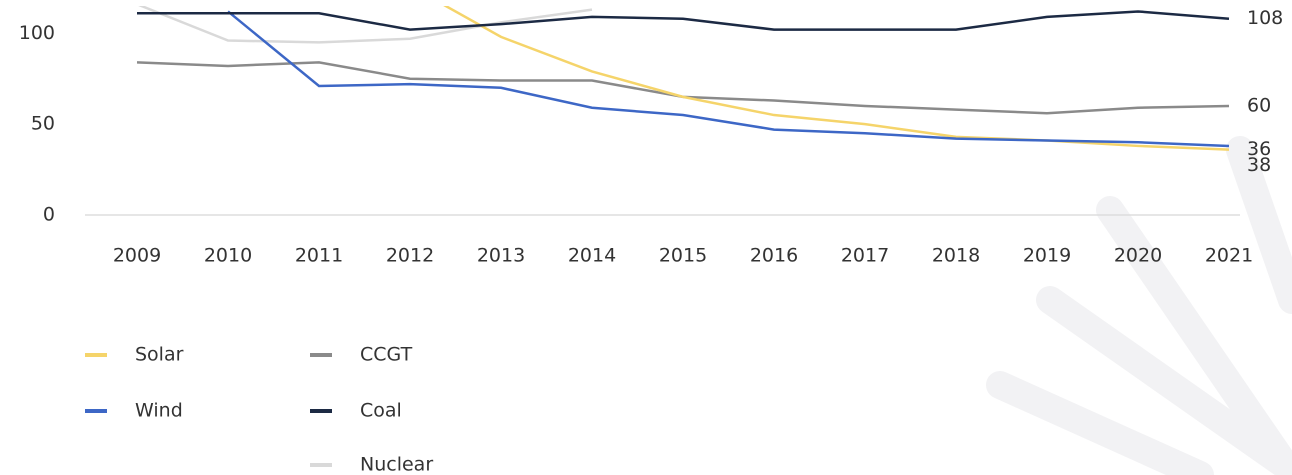 This screenshot has height=475, width=1292. Describe the element at coordinates (1229, 256) in the screenshot. I see `x-tick-label: 2021` at that location.